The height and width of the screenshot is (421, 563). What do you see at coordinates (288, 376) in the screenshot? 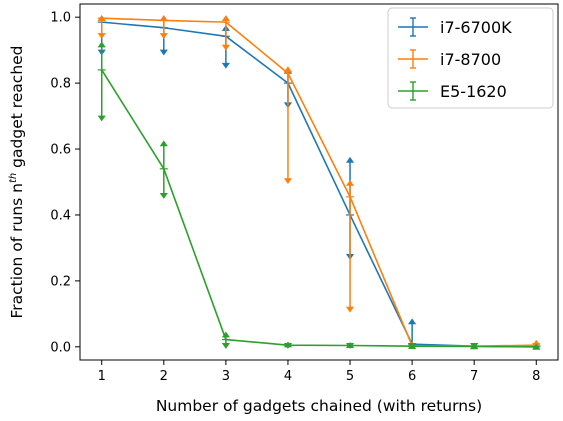
I see `x-tick-label: 4` at bounding box center [288, 376].